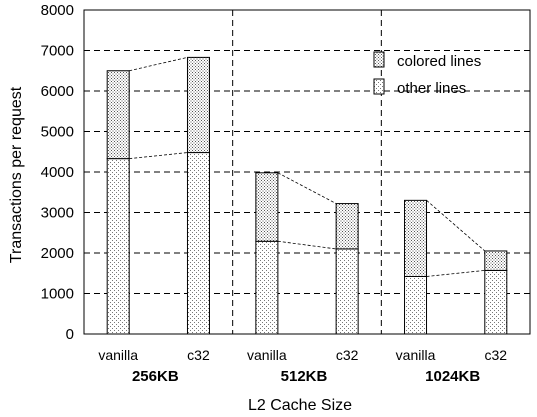  What do you see at coordinates (16, 174) in the screenshot?
I see `y-axis-title: Transactions per request` at bounding box center [16, 174].